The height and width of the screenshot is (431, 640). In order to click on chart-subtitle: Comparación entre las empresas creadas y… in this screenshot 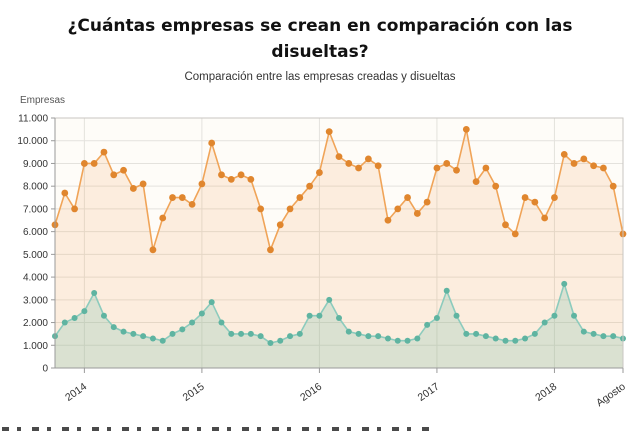, I will do `click(320, 77)`.